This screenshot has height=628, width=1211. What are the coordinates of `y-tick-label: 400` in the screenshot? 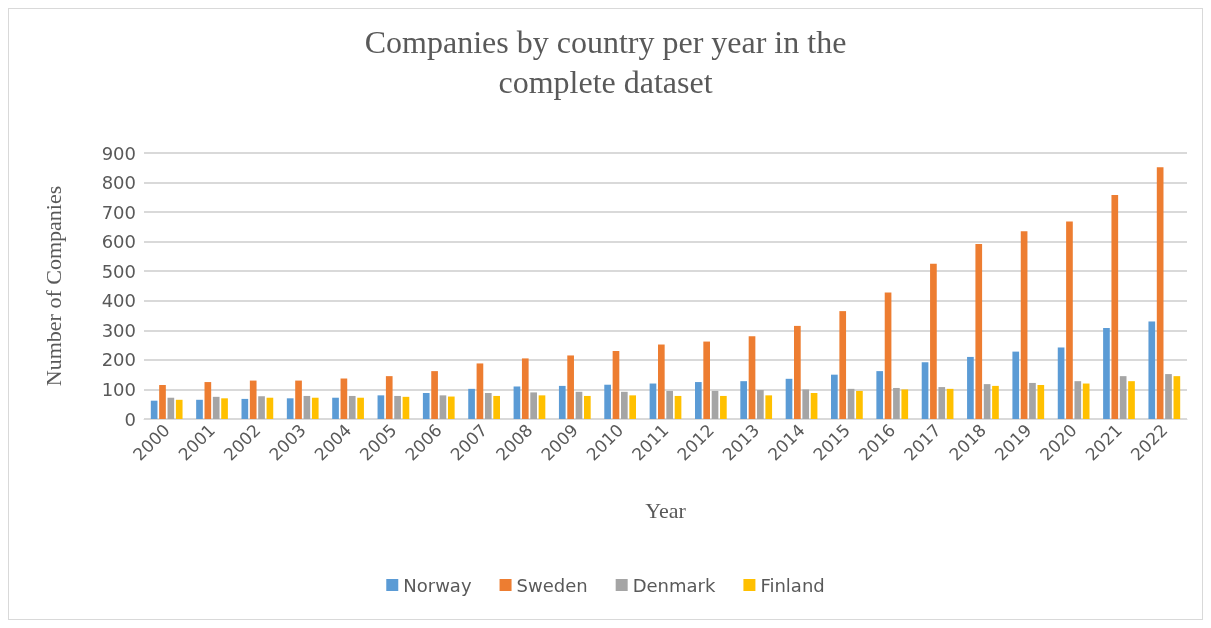 It's located at (118, 301).